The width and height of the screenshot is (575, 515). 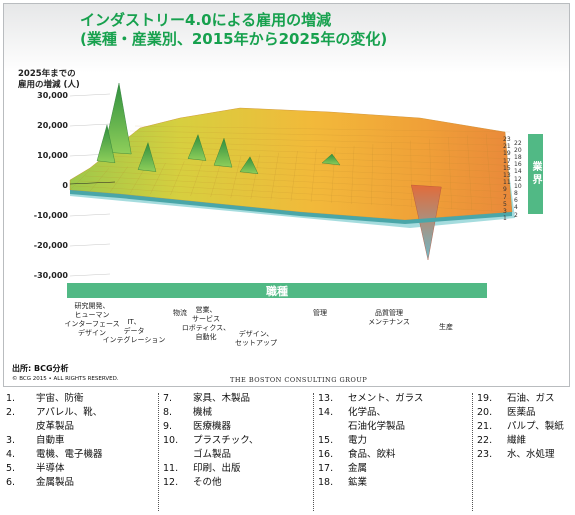 What do you see at coordinates (535, 174) in the screenshot?
I see `industry-axis-band: 業界` at bounding box center [535, 174].